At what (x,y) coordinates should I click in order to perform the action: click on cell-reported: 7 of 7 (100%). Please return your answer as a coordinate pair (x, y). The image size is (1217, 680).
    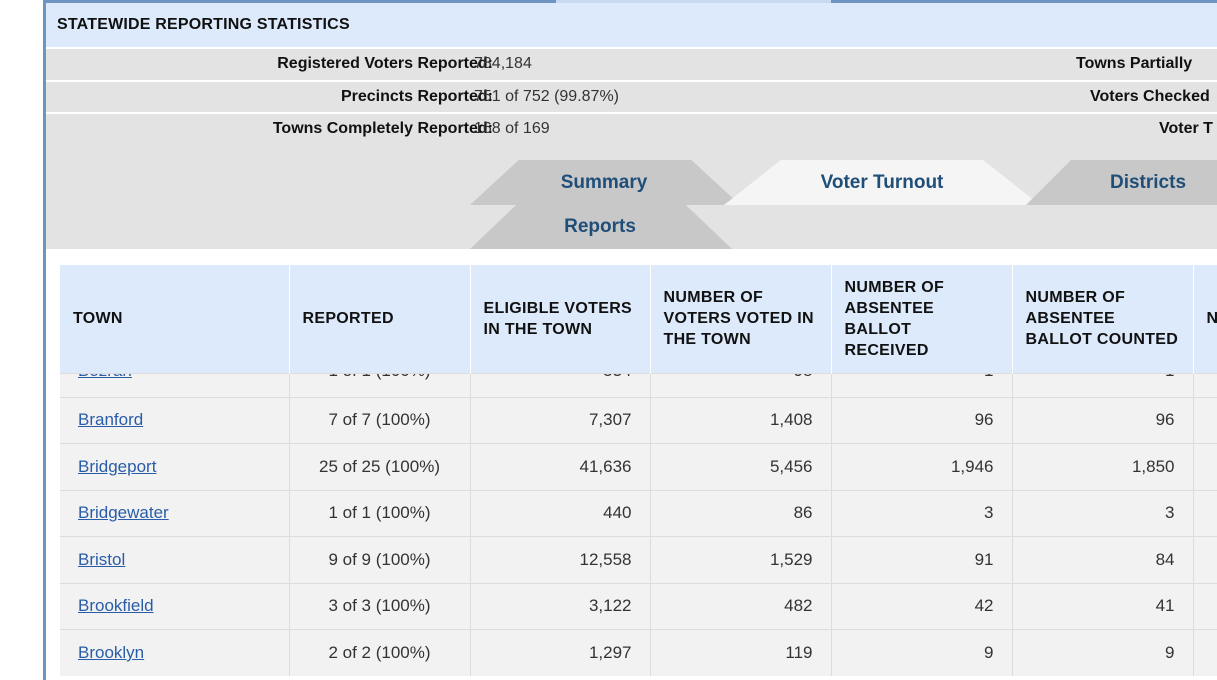
    Looking at the image, I should click on (380, 420).